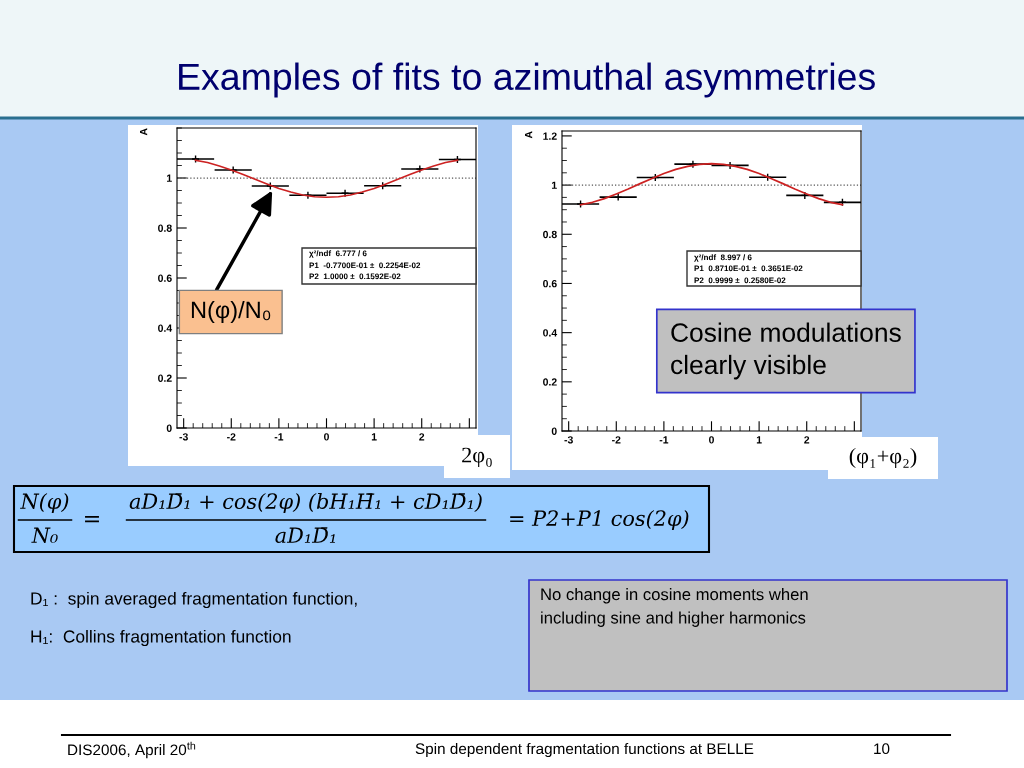 The width and height of the screenshot is (1024, 768). What do you see at coordinates (550, 136) in the screenshot?
I see `y-tick-label: 1.2` at bounding box center [550, 136].